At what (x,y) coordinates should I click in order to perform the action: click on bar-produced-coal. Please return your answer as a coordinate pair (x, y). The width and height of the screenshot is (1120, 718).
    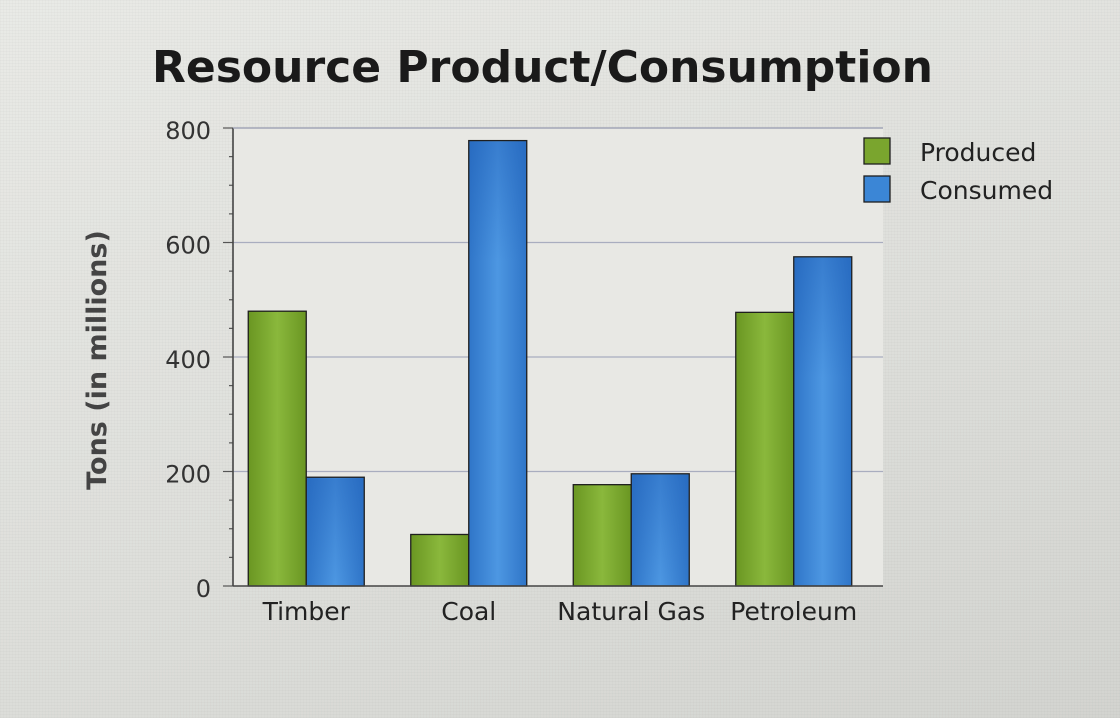
    Looking at the image, I should click on (440, 560).